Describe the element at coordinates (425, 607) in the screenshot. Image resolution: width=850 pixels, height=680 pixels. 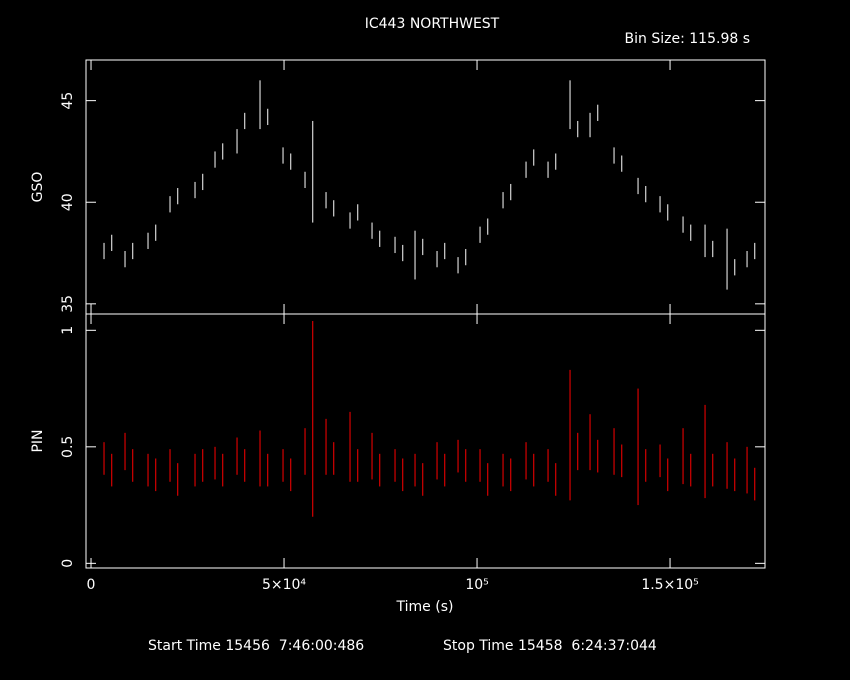
I see `x-axis-label: Time (s)` at that location.